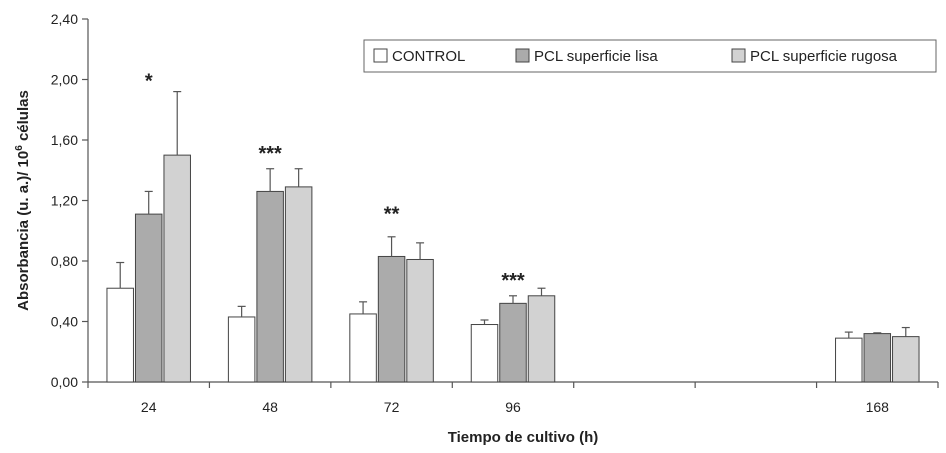 Image resolution: width=946 pixels, height=453 pixels. What do you see at coordinates (392, 407) in the screenshot?
I see `x-tick-label: 72` at bounding box center [392, 407].